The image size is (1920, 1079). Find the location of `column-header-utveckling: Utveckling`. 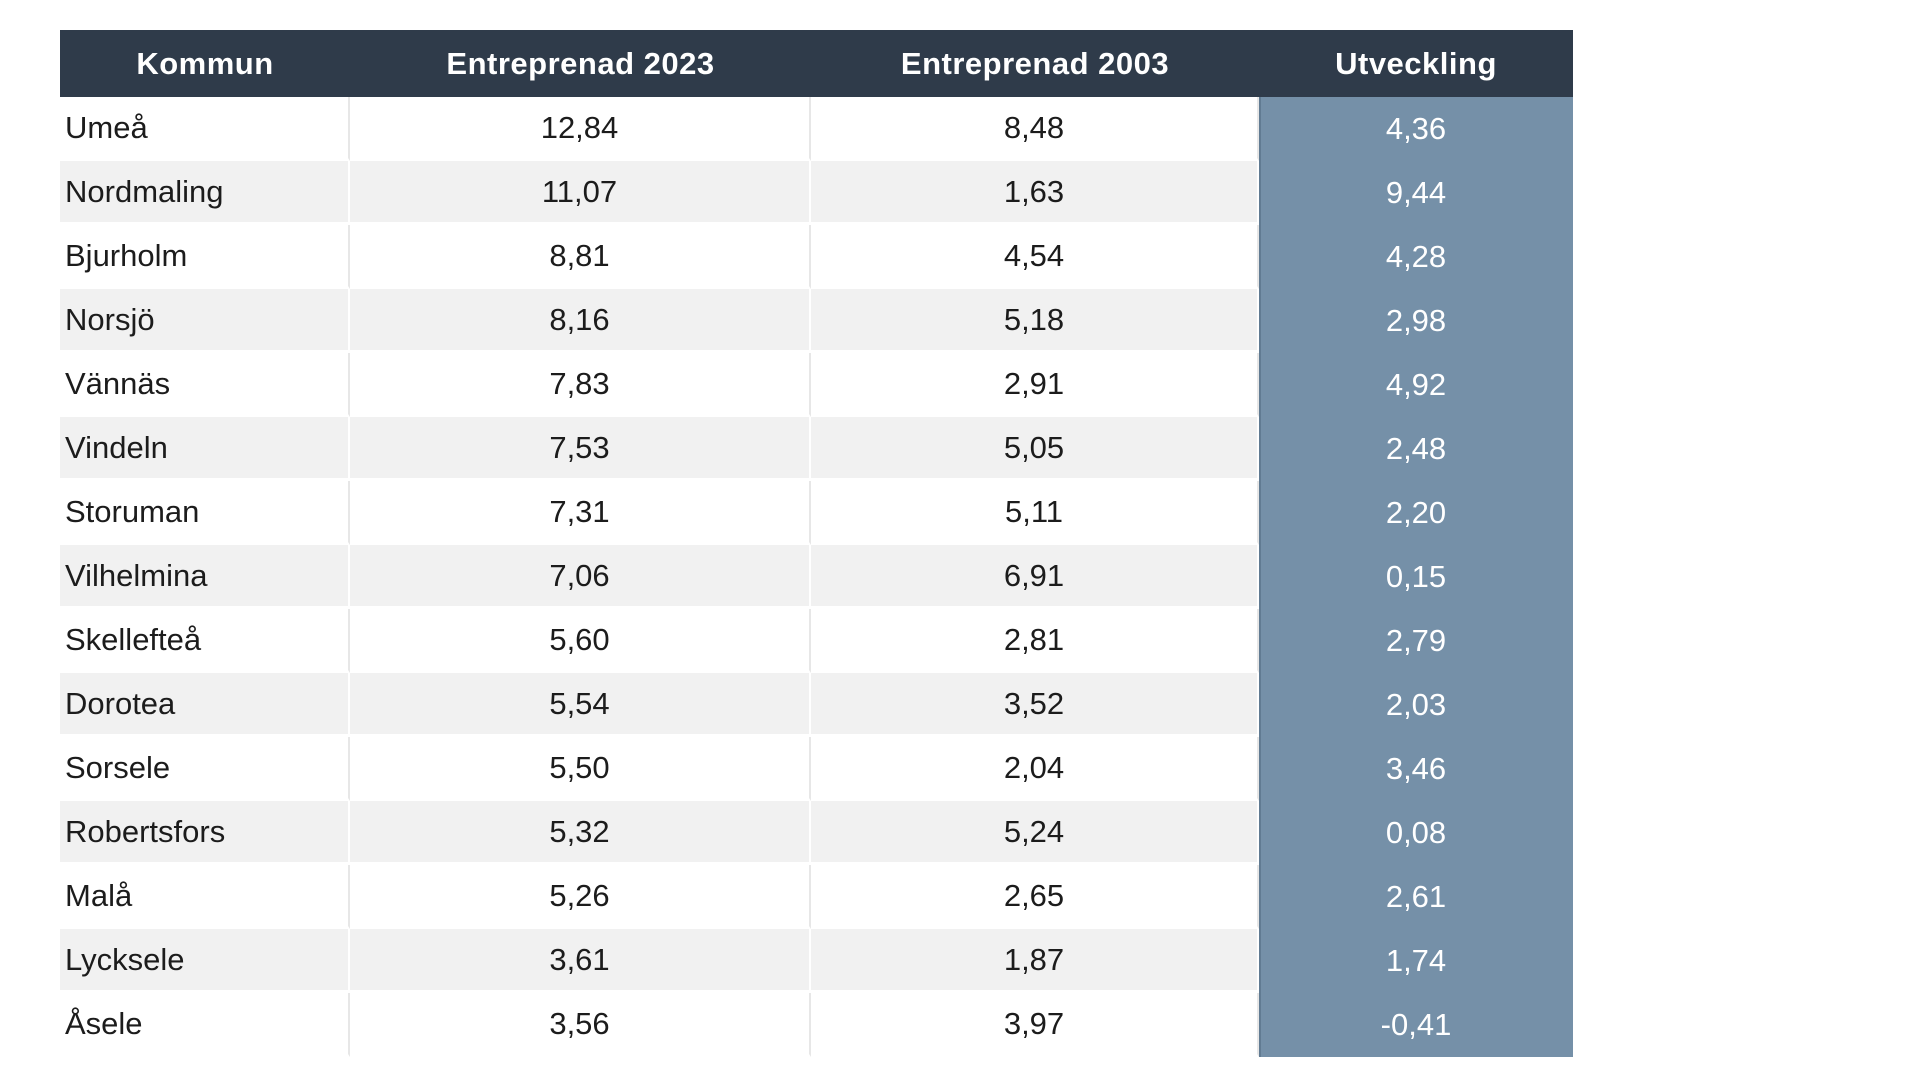

column-header-utveckling: Utveckling is located at coordinates (1416, 63).